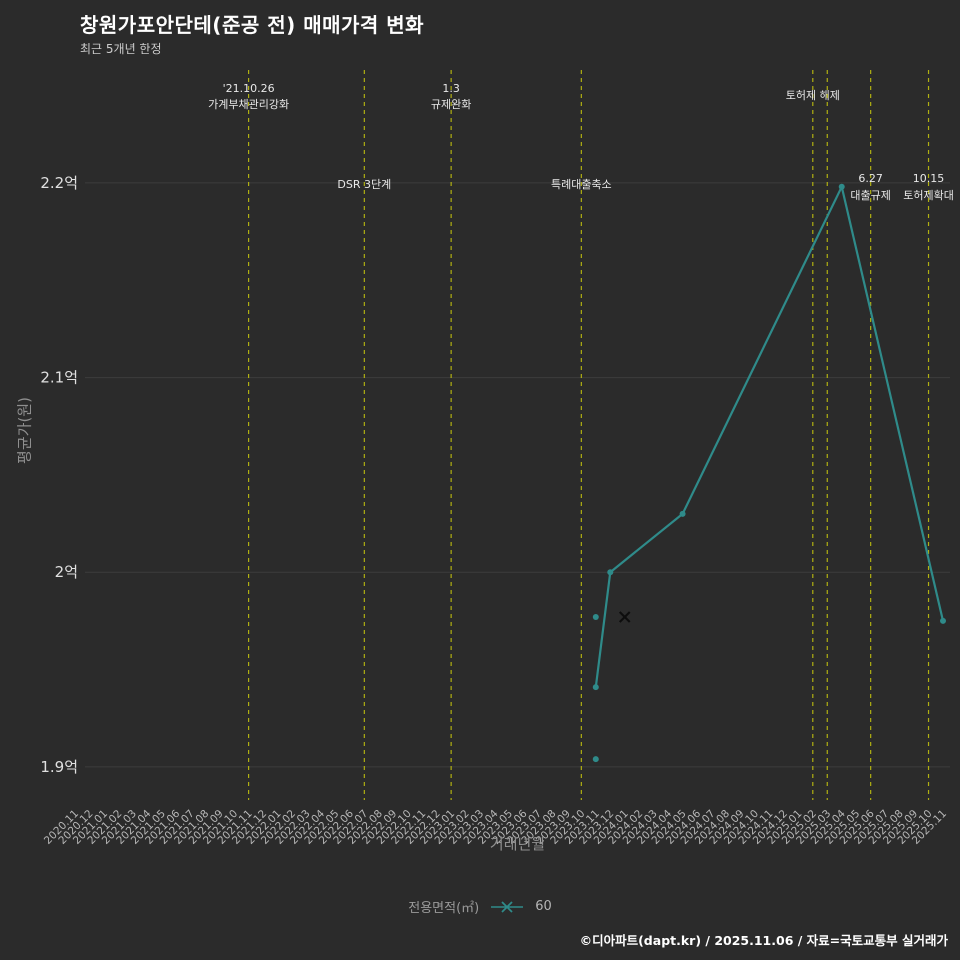  Describe the element at coordinates (543, 906) in the screenshot. I see `legend-series-label: 60` at that location.